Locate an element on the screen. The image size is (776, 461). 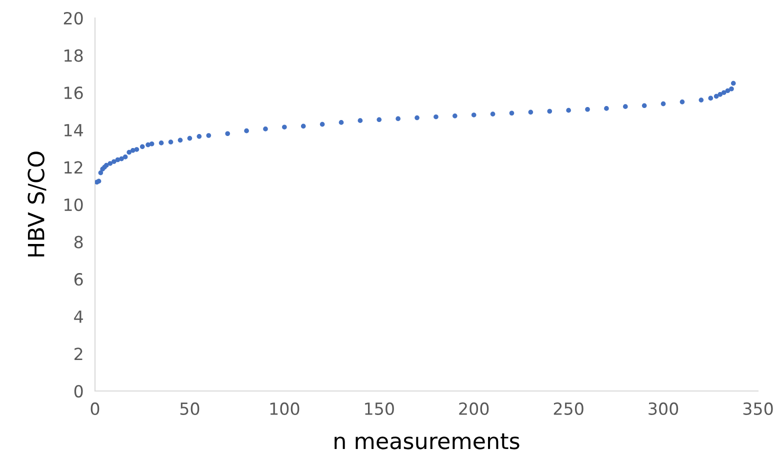
y-tick-label: 6 is located at coordinates (78, 279).